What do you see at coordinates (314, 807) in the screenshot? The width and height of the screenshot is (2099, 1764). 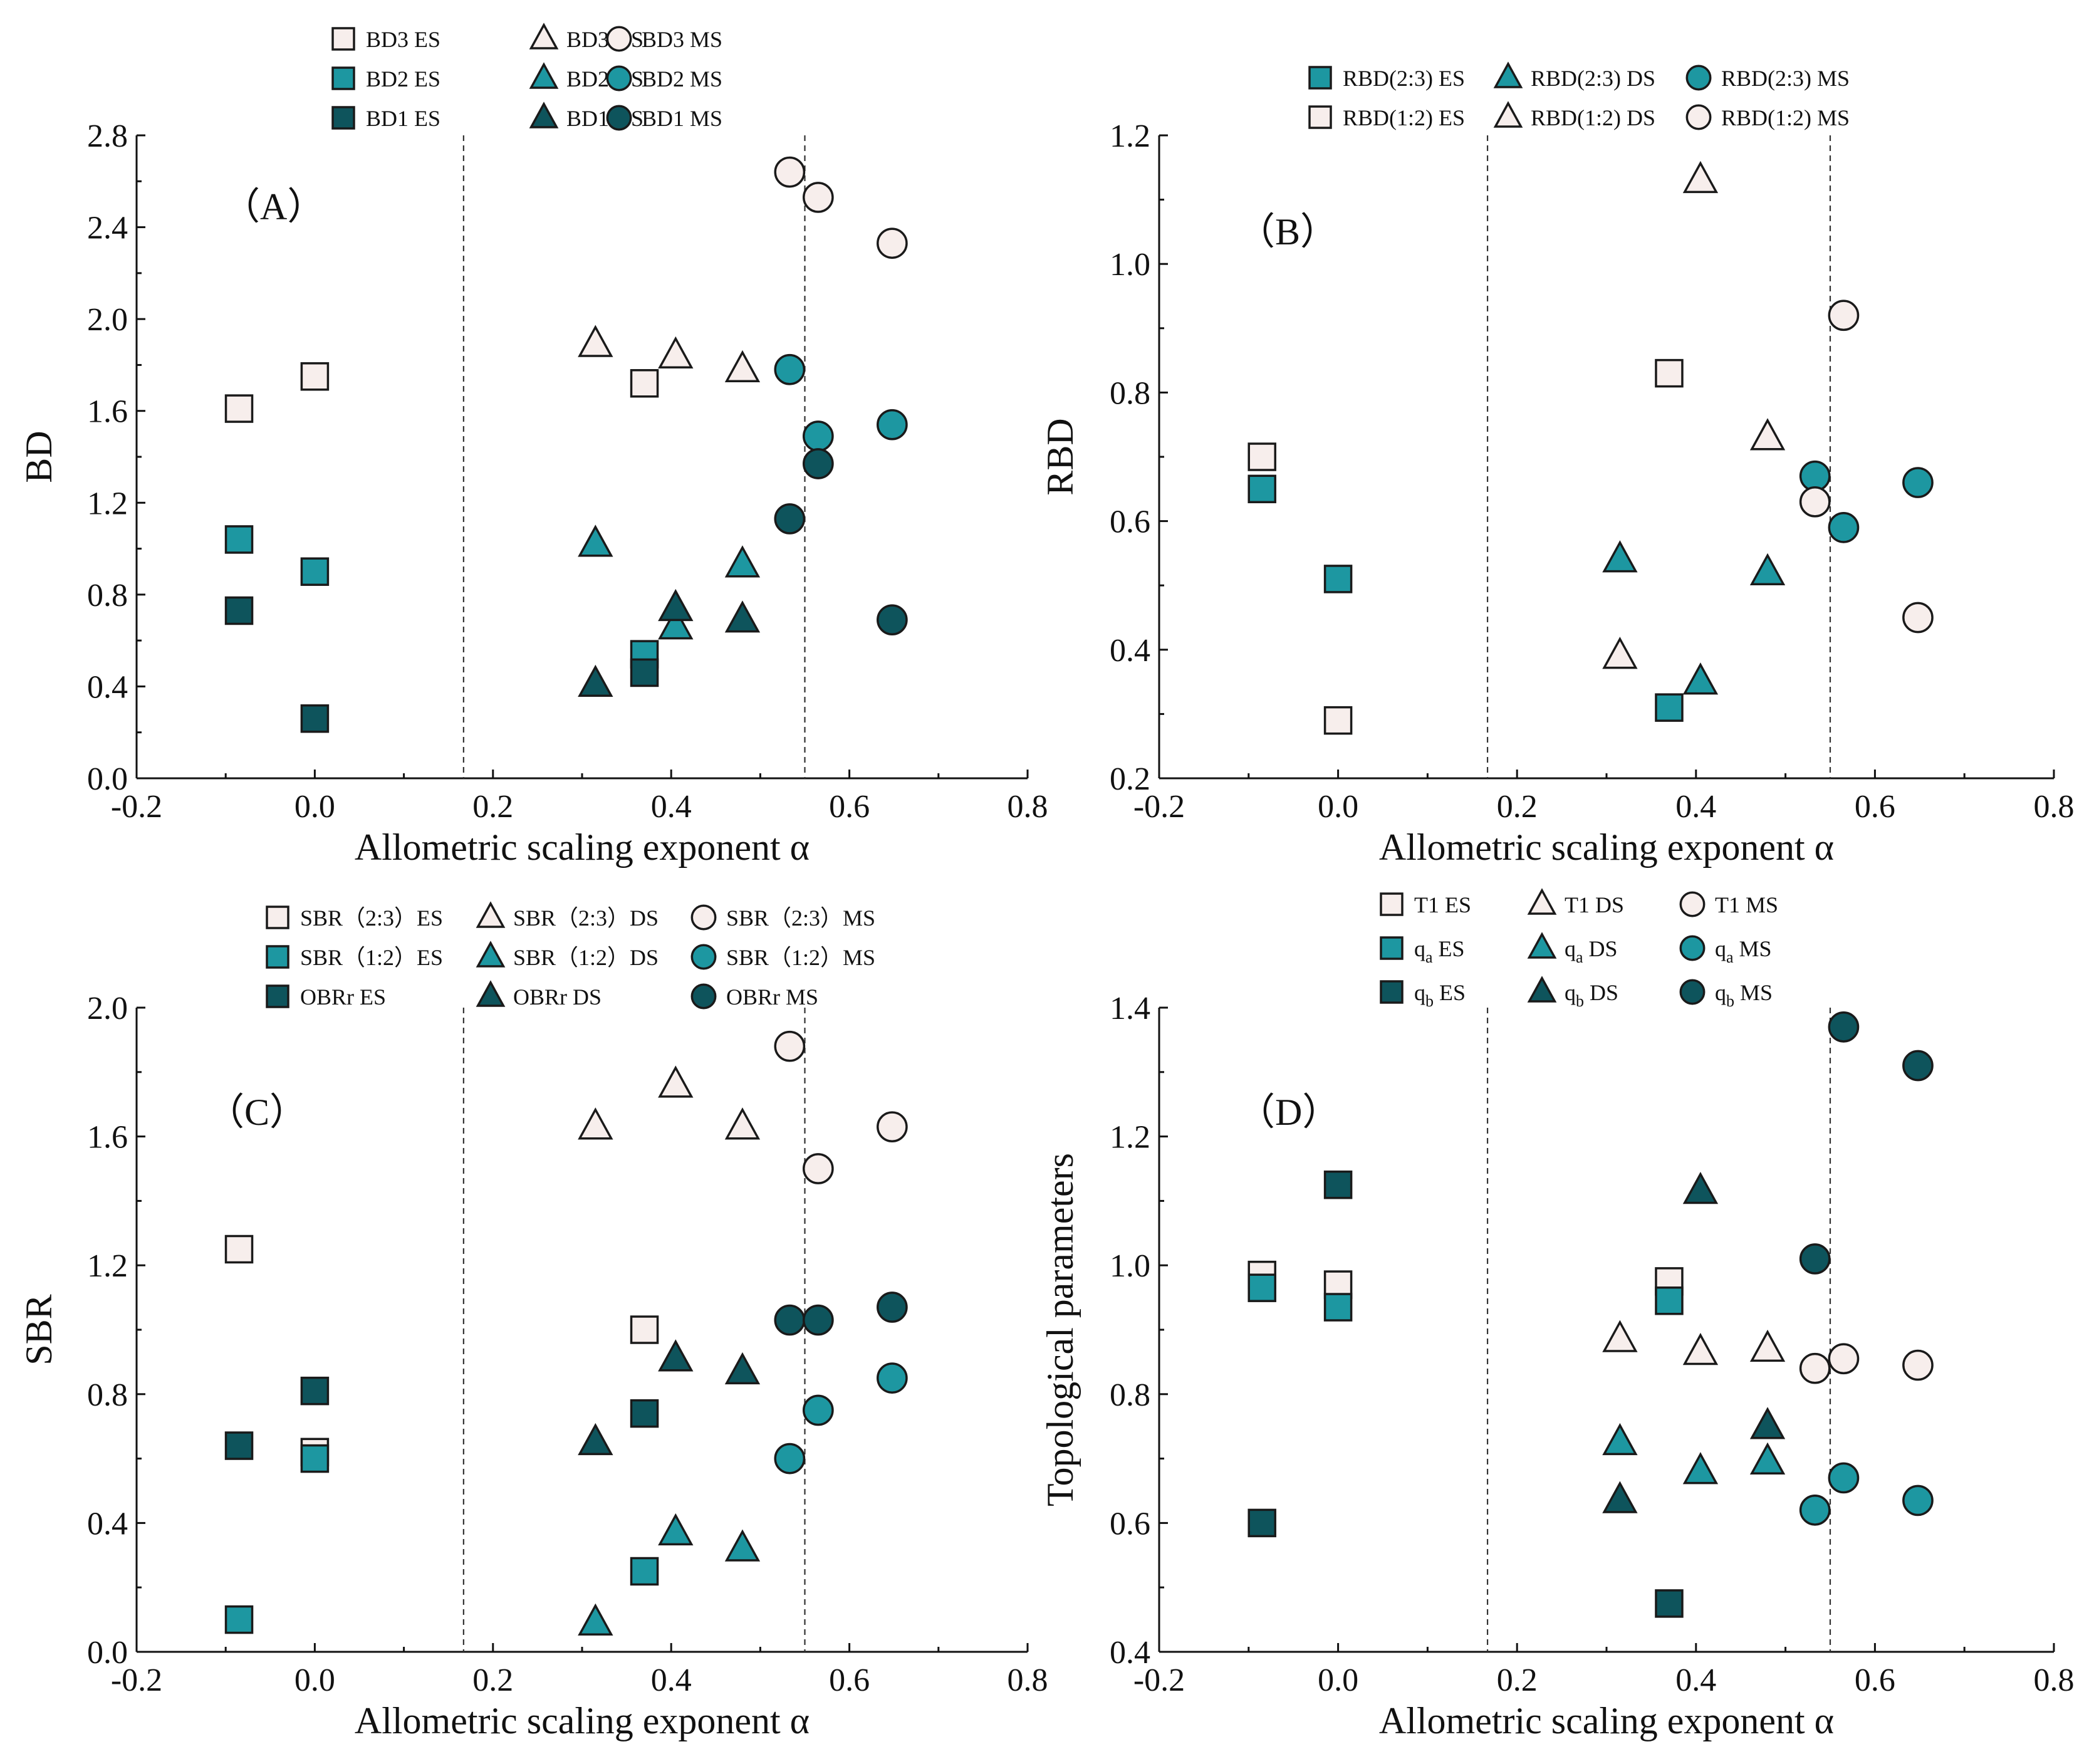 I see `x-tick-label: 0.0` at bounding box center [314, 807].